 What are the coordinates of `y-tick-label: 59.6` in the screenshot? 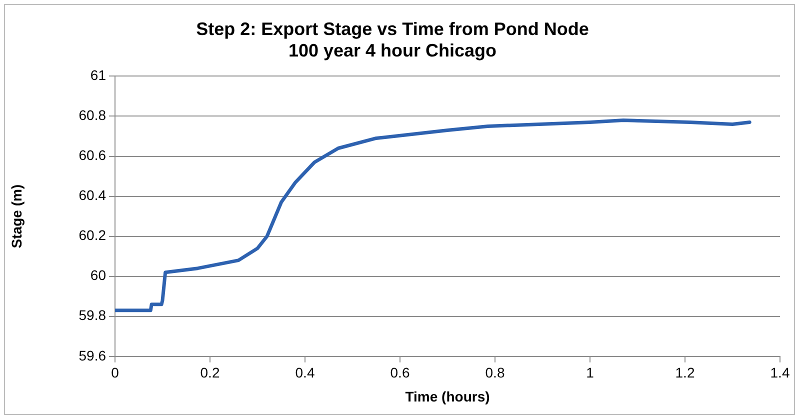 It's located at (92, 355).